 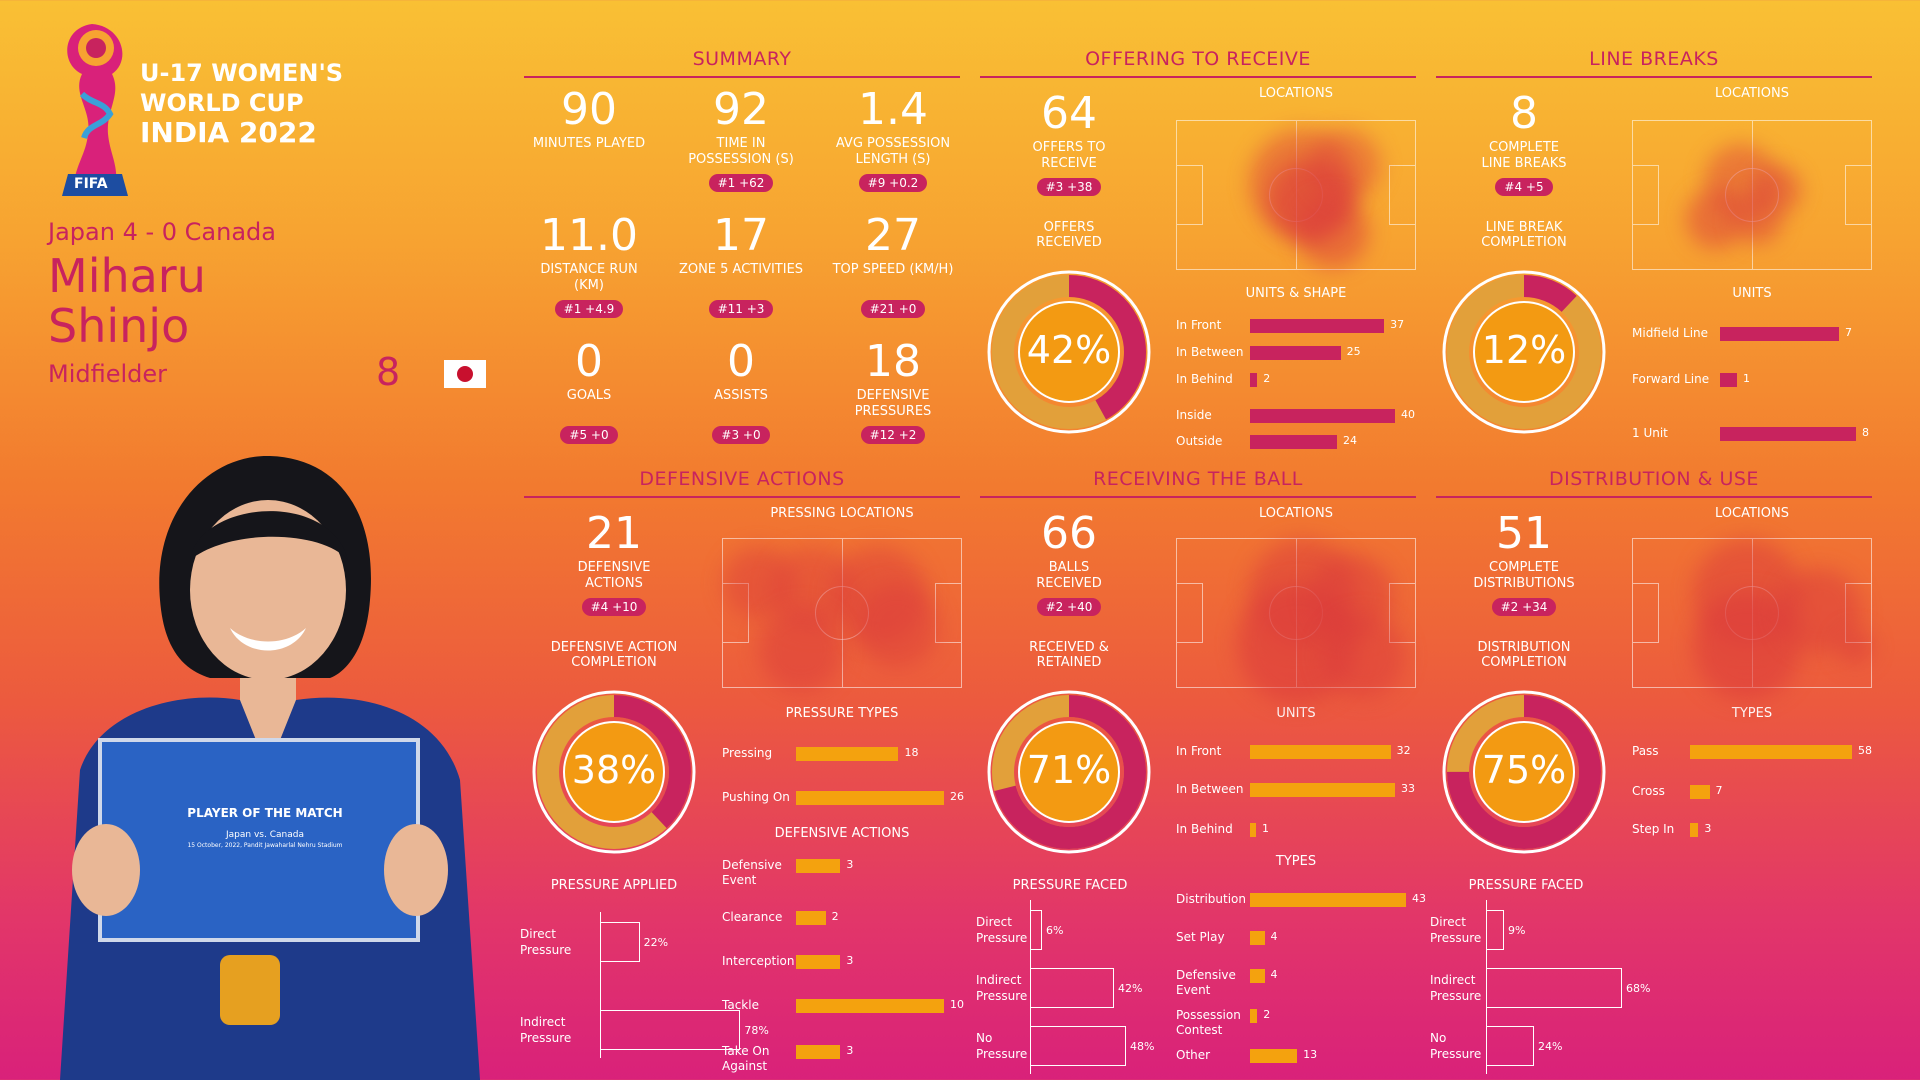 I want to click on offering-stat: 64 OFFERS TO RECEIVE #3 +38, so click(x=1069, y=143).